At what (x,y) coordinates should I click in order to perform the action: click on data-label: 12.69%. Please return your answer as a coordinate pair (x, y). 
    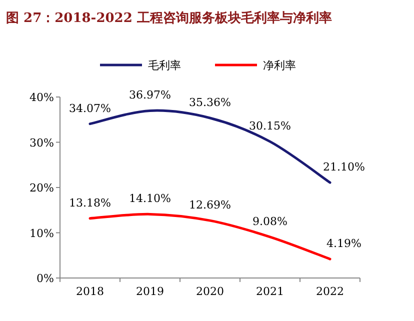
    Looking at the image, I should click on (210, 205).